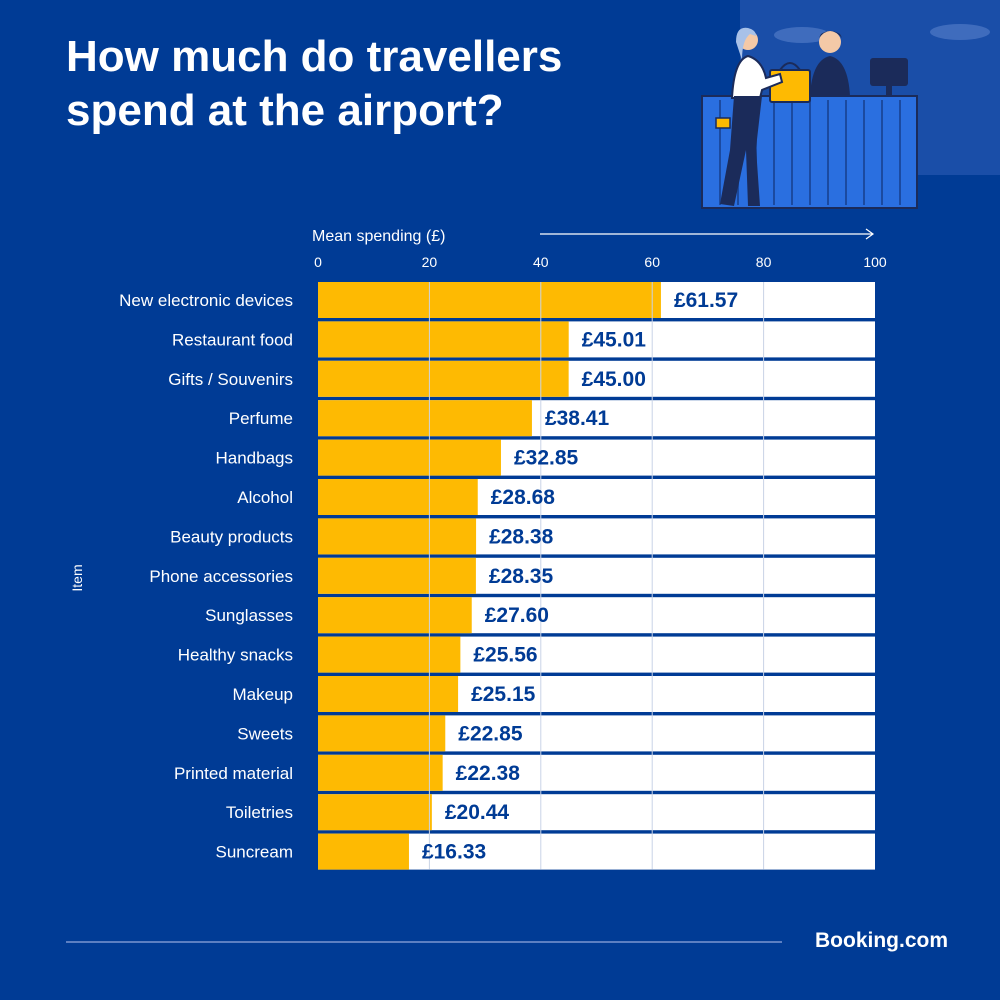 The image size is (1000, 1000). I want to click on value-label: £20.44, so click(477, 812).